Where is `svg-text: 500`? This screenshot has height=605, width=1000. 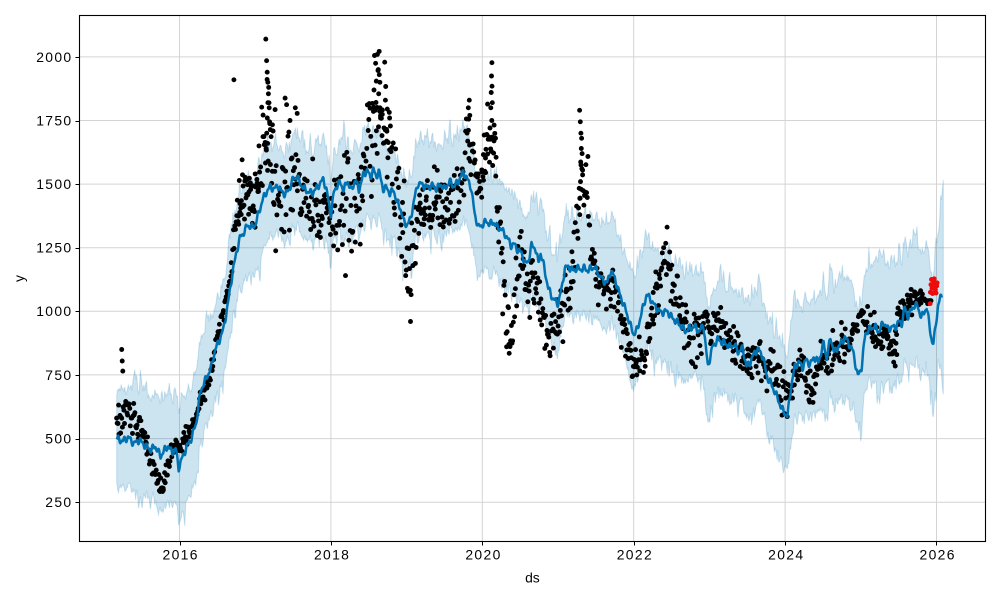
svg-text: 500 is located at coordinates (58, 439).